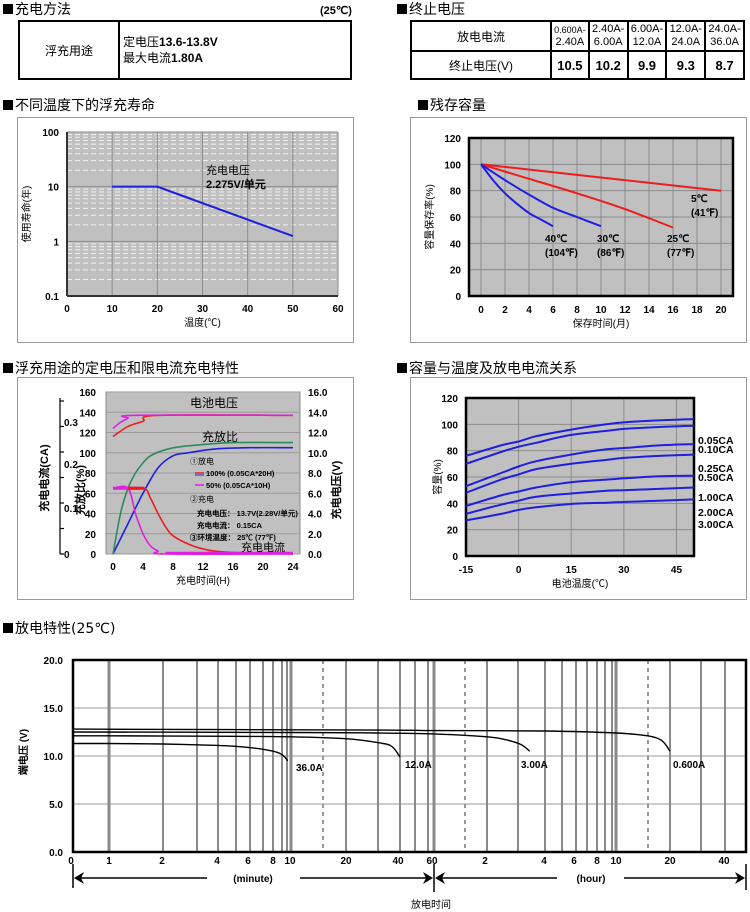 The width and height of the screenshot is (750, 912). Describe the element at coordinates (87, 434) in the screenshot. I see `y-left-tick-label: 120` at that location.